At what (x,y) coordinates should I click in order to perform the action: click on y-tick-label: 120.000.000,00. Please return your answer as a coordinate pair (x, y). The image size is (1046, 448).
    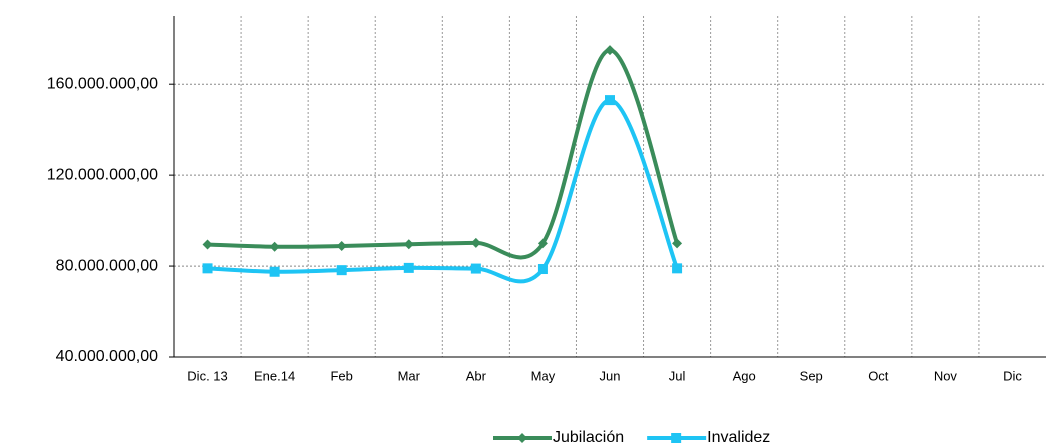
    Looking at the image, I should click on (102, 174).